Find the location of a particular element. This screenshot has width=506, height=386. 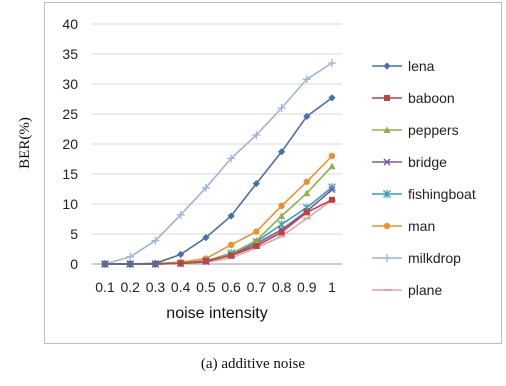

legend-label: milkdrop is located at coordinates (434, 258).